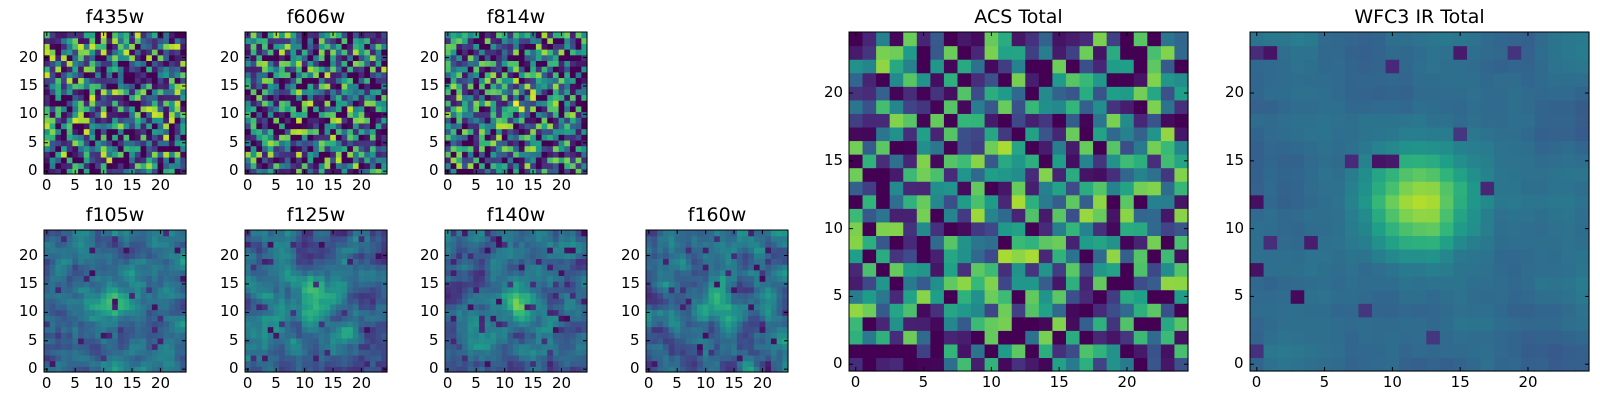 The height and width of the screenshot is (400, 1600). I want to click on y-tick-label: 5, so click(33, 141).